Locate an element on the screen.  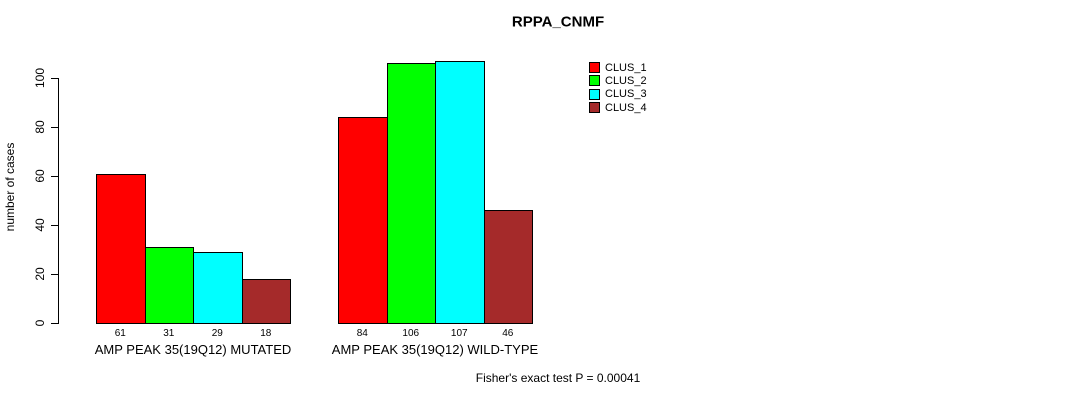
y-axis-tick-label: 0 is located at coordinates (40, 323).